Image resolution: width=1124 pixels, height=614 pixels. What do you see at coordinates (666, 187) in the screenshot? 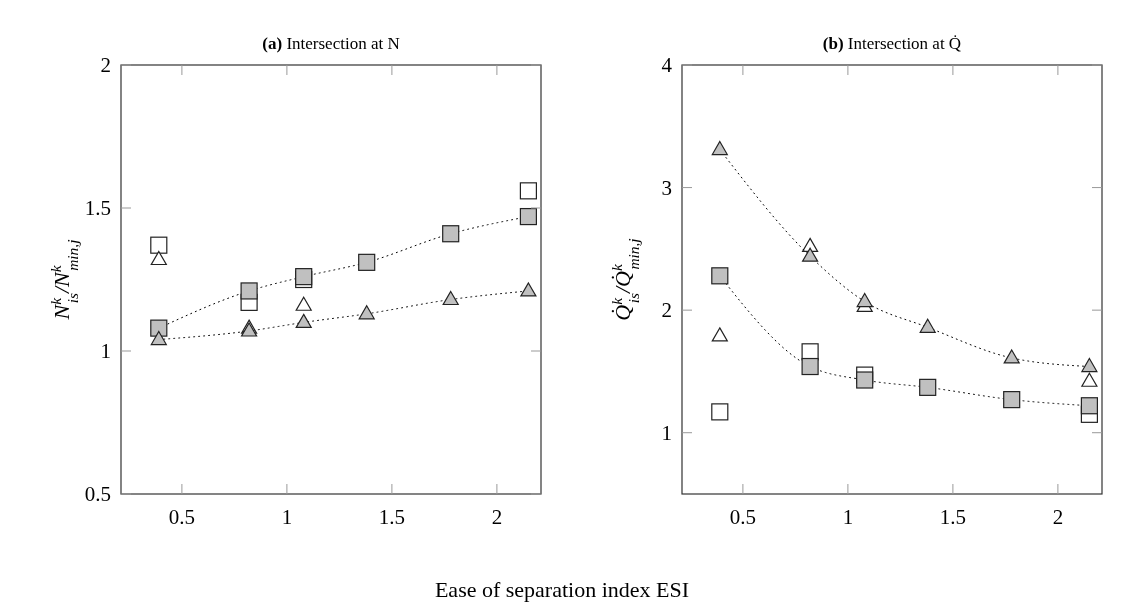
I see `y-tick-label: 3` at bounding box center [666, 187].